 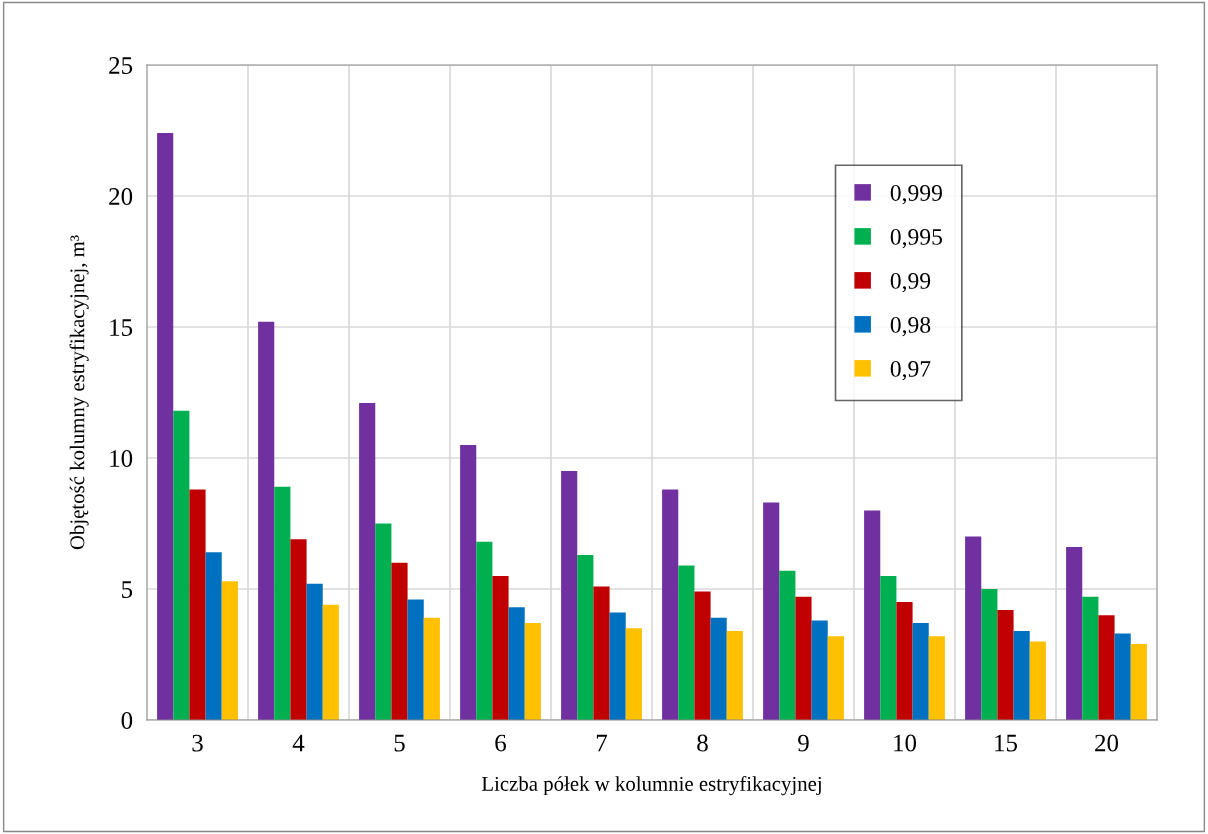 I want to click on y-tick-label: 10, so click(x=121, y=458).